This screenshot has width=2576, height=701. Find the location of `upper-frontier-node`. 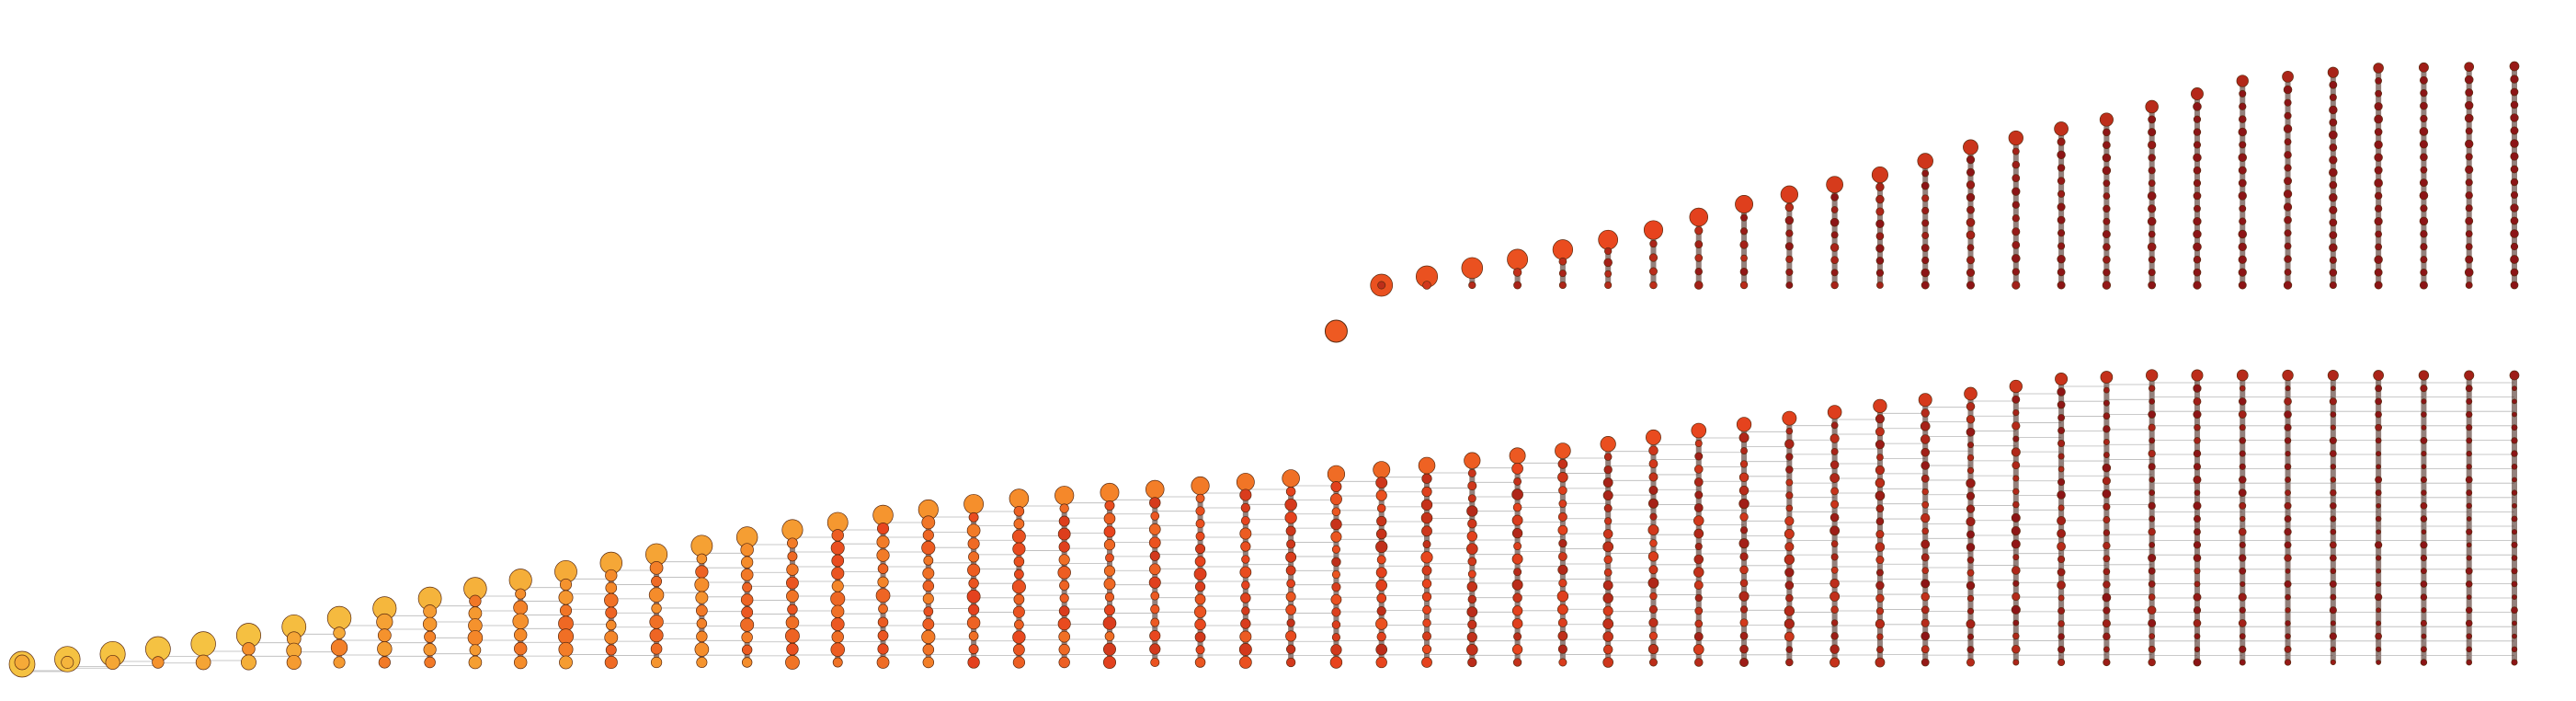

upper-frontier-node is located at coordinates (2514, 67).